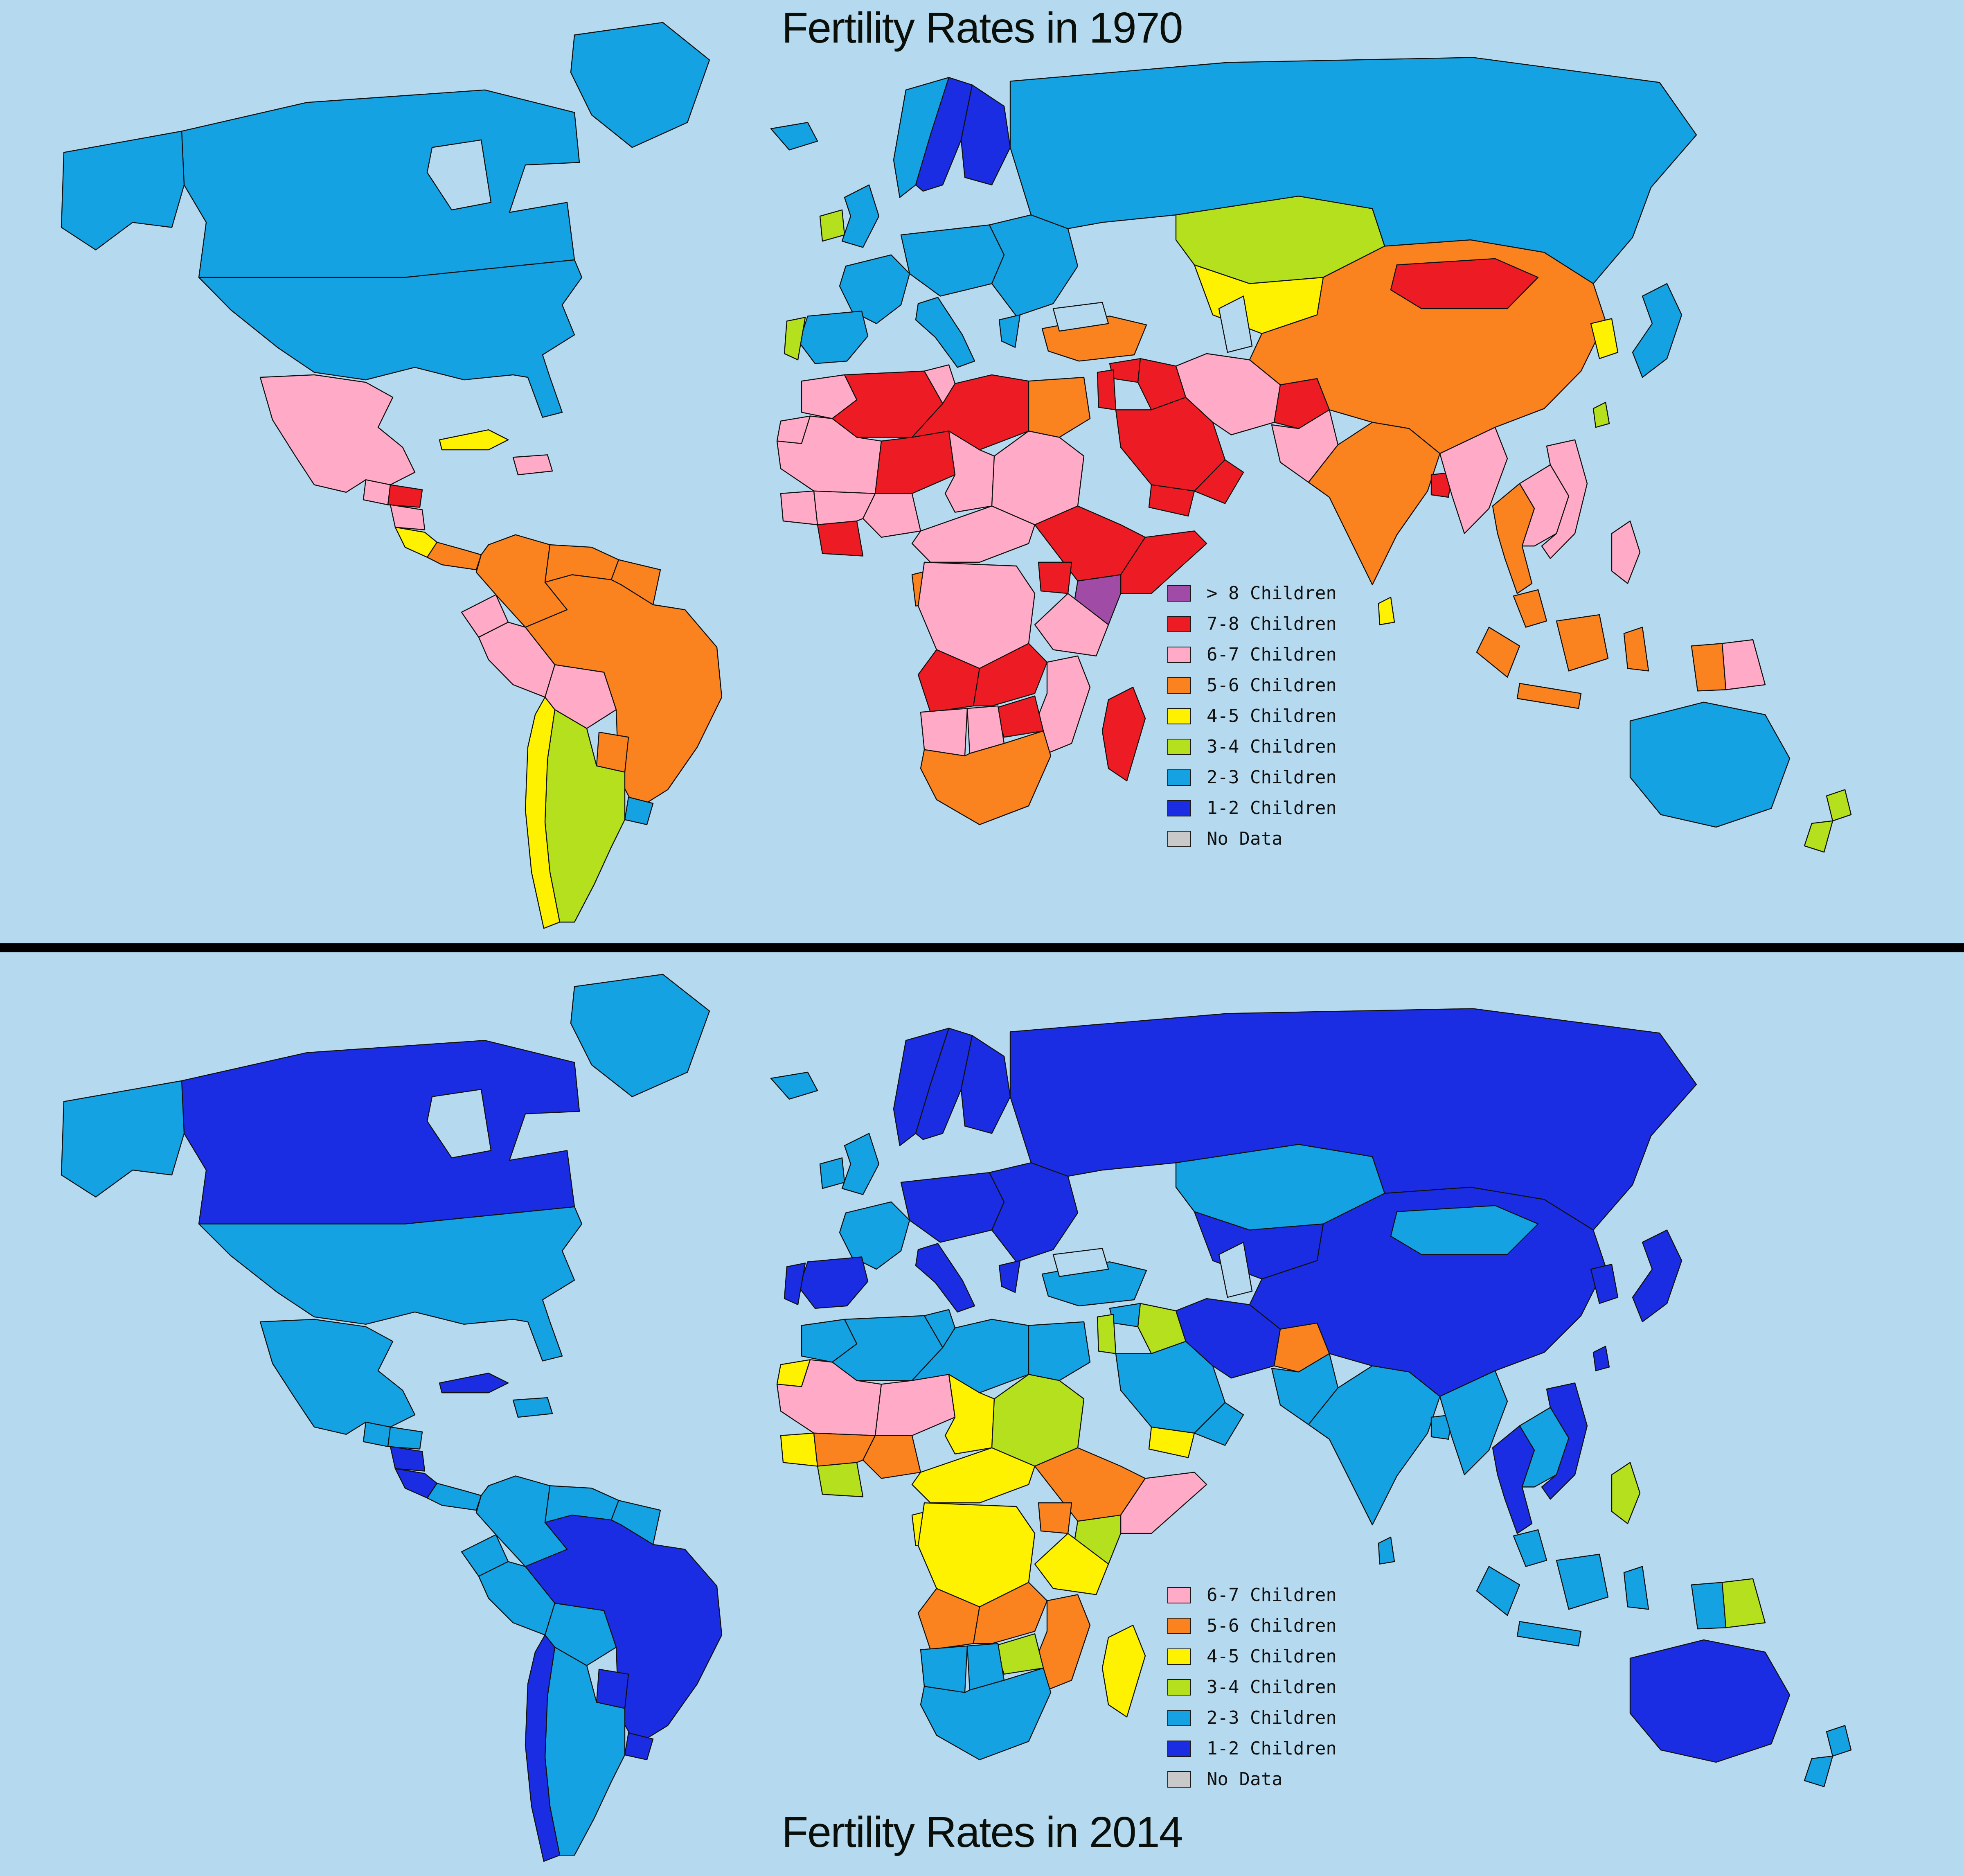 The image size is (1964, 1876). I want to click on region-levant, so click(1107, 1334).